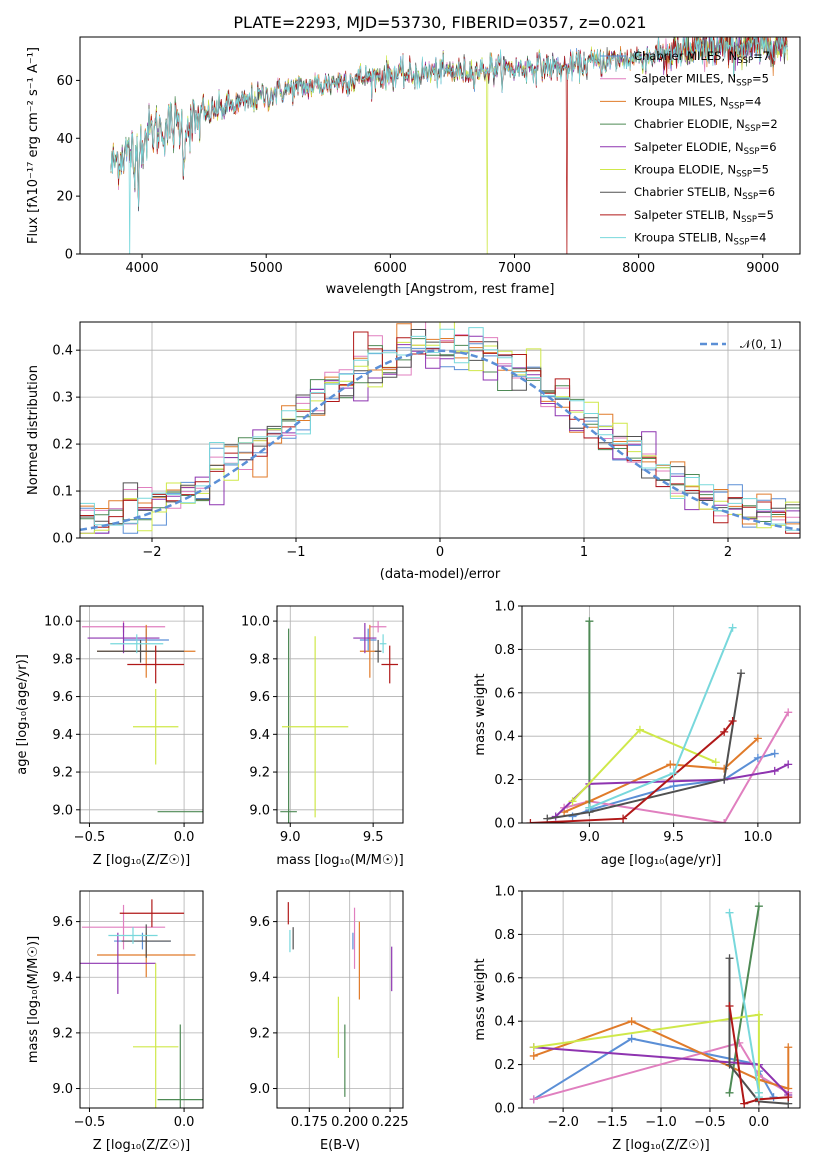  Describe the element at coordinates (440, 440) in the screenshot. I see `normal-reference-curve` at that location.